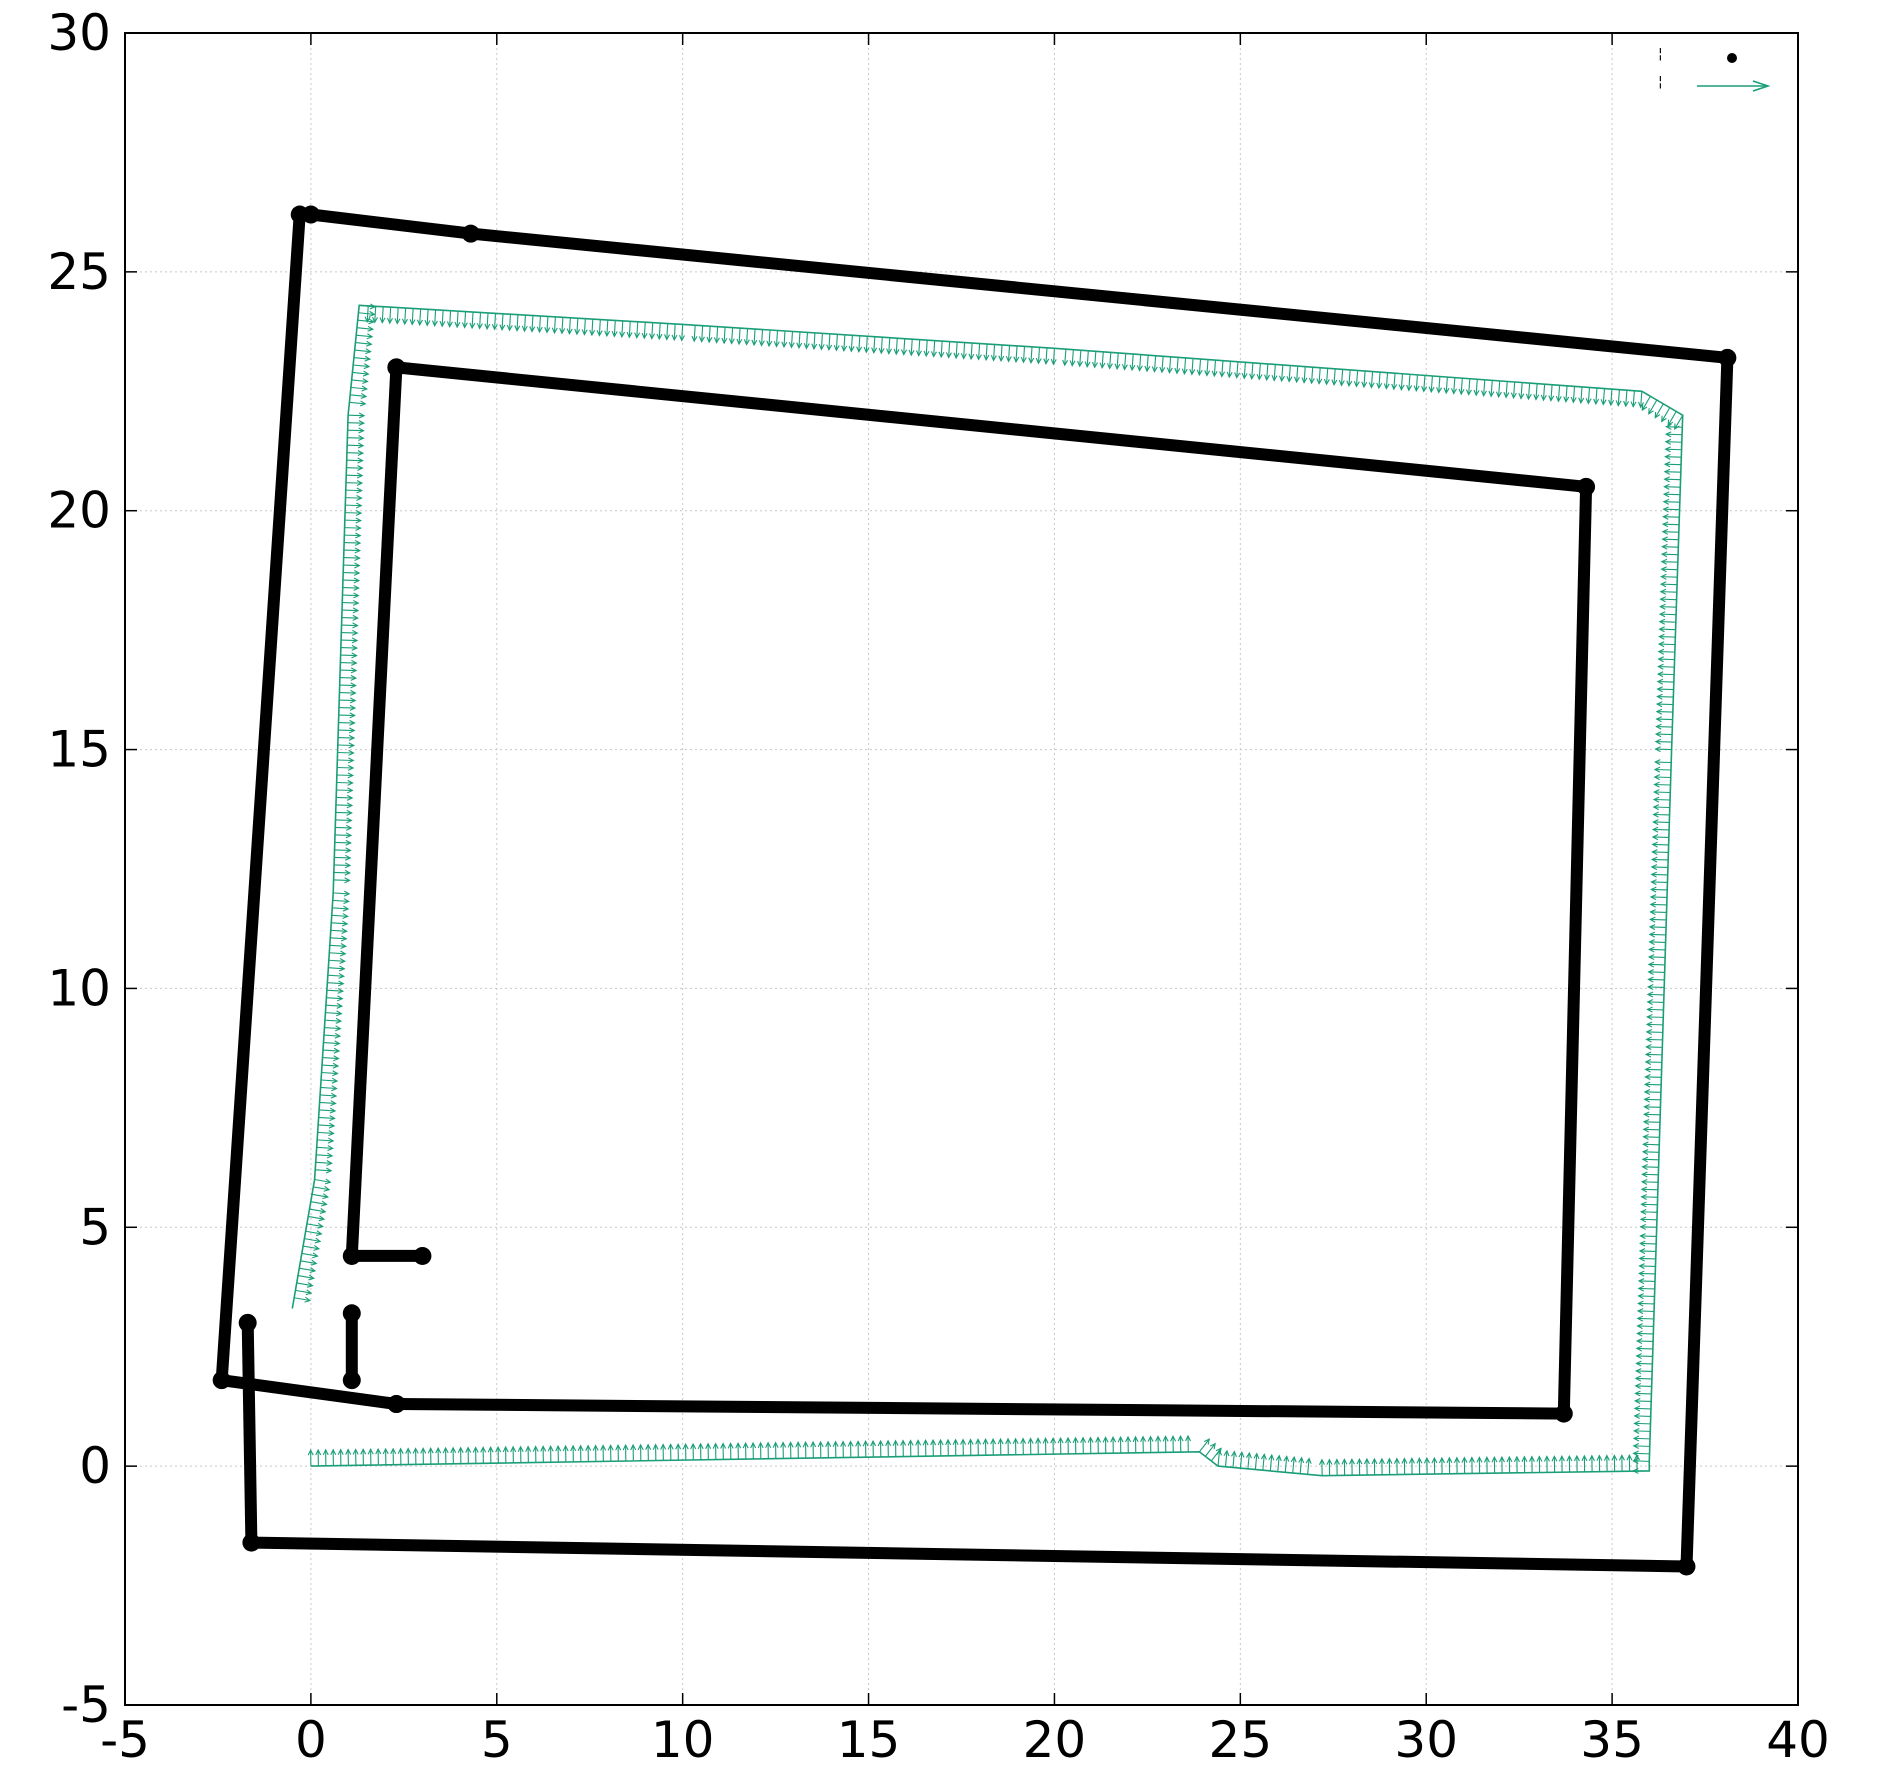  What do you see at coordinates (1660, 82) in the screenshot?
I see `legend-label-vectors: ¦` at bounding box center [1660, 82].